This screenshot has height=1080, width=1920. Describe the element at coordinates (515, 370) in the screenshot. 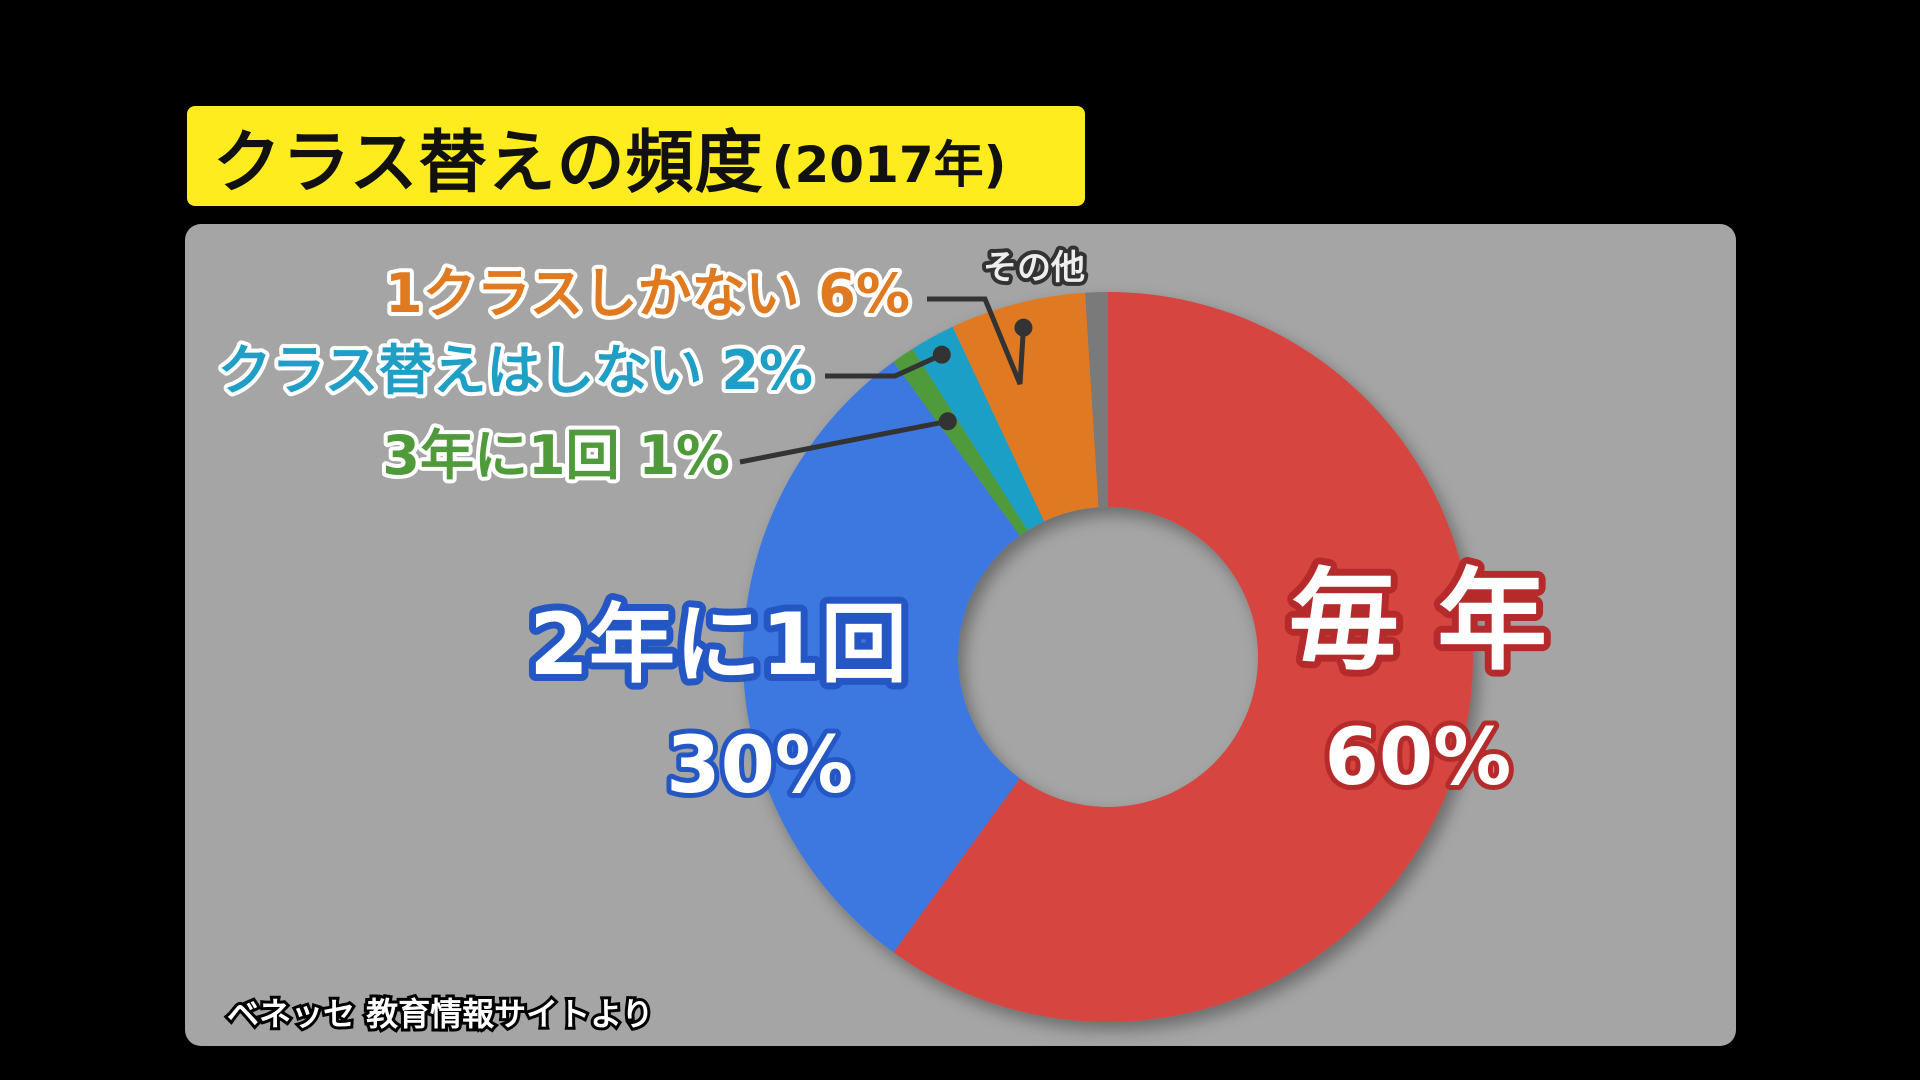

I see `callout-クラス替えはしない: クラス替えはしない 2%` at that location.